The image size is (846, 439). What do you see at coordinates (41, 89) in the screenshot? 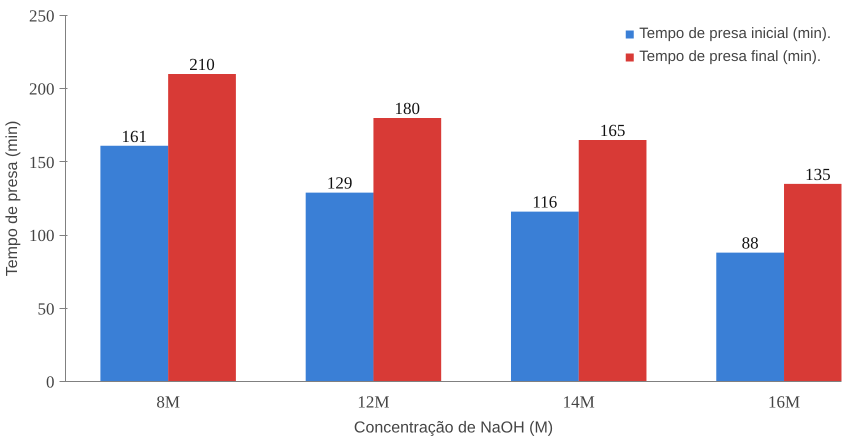
I see `y-tick-label: 200` at bounding box center [41, 89].